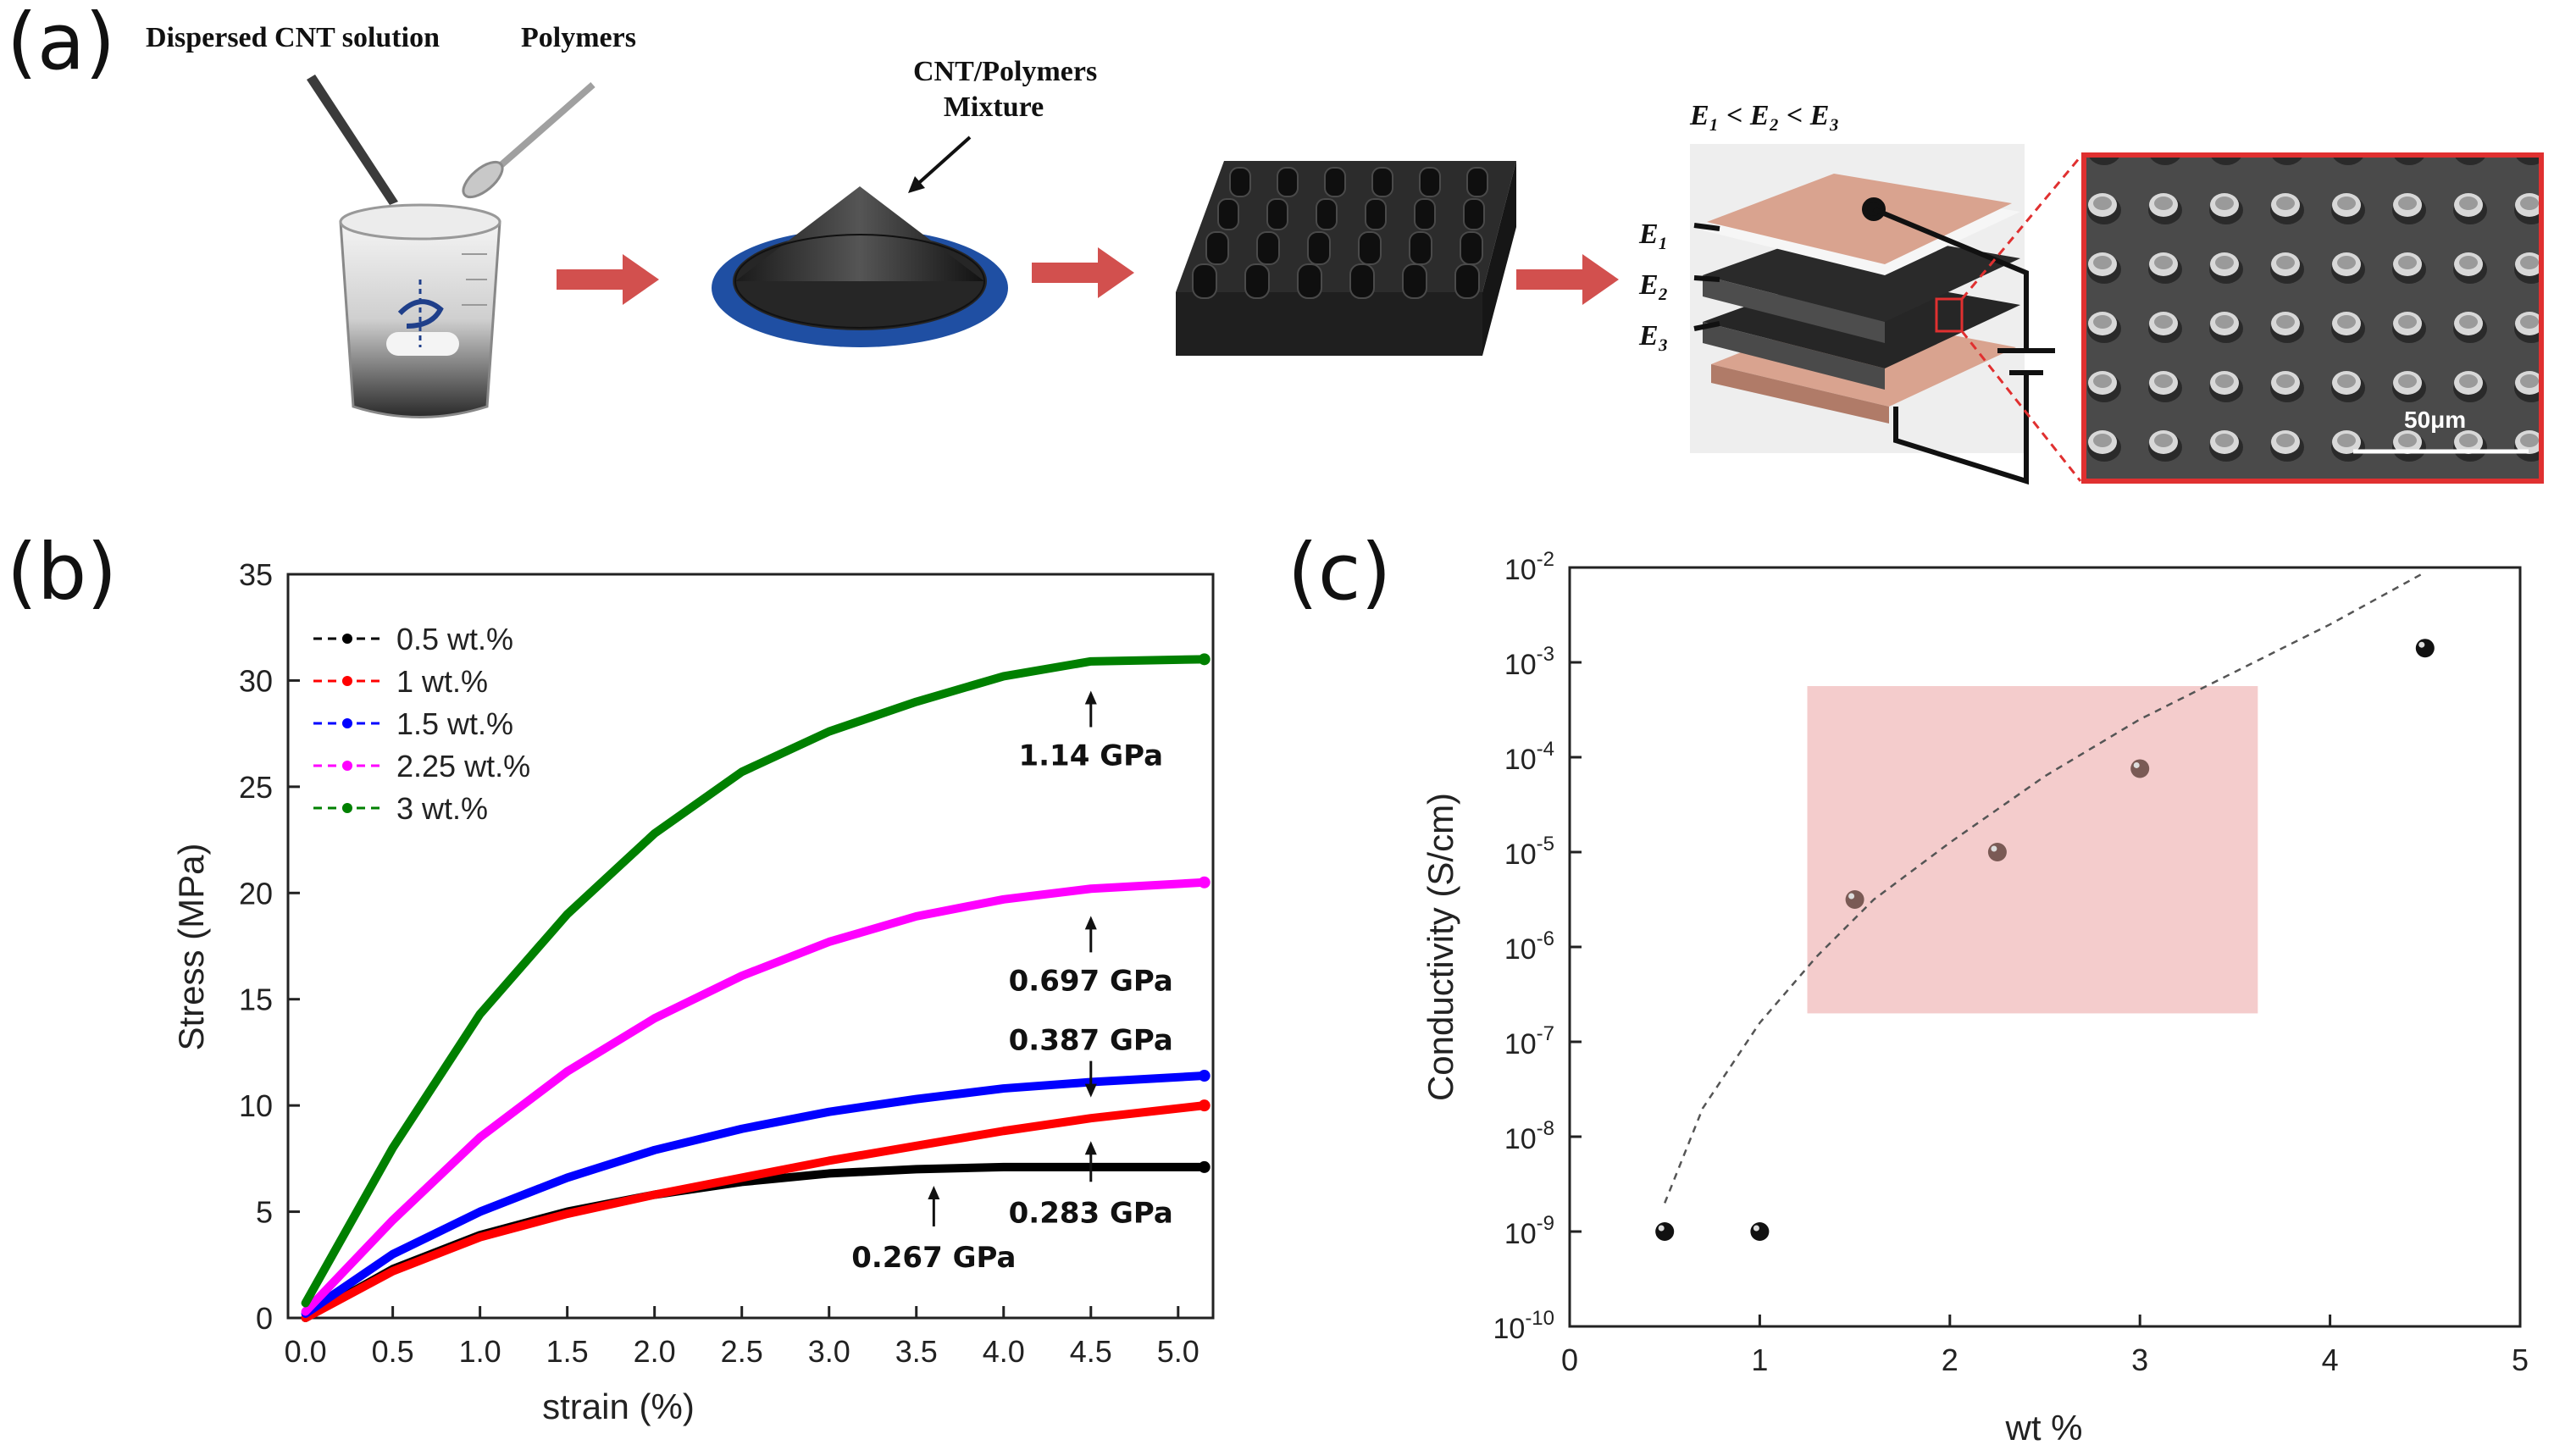 The image size is (2554, 1456). Describe the element at coordinates (1949, 315) in the screenshot. I see `zoom-region` at that location.